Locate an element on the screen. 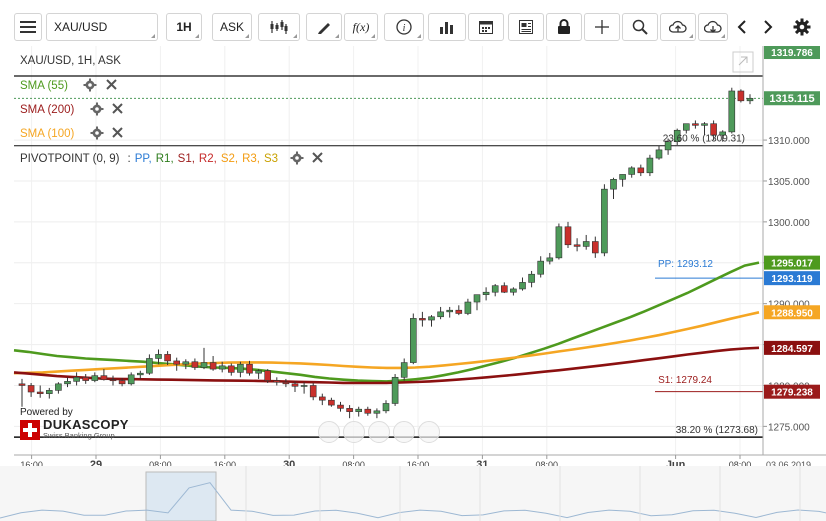 The image size is (826, 521). download-button is located at coordinates (713, 27).